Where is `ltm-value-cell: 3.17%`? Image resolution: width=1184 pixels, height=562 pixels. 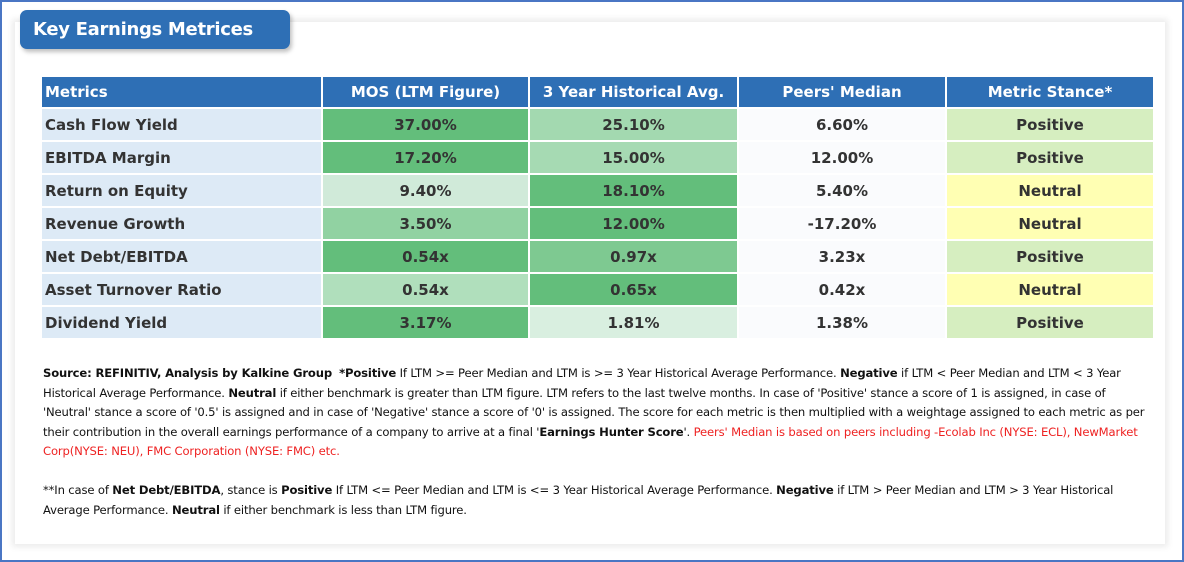
ltm-value-cell: 3.17% is located at coordinates (425, 322).